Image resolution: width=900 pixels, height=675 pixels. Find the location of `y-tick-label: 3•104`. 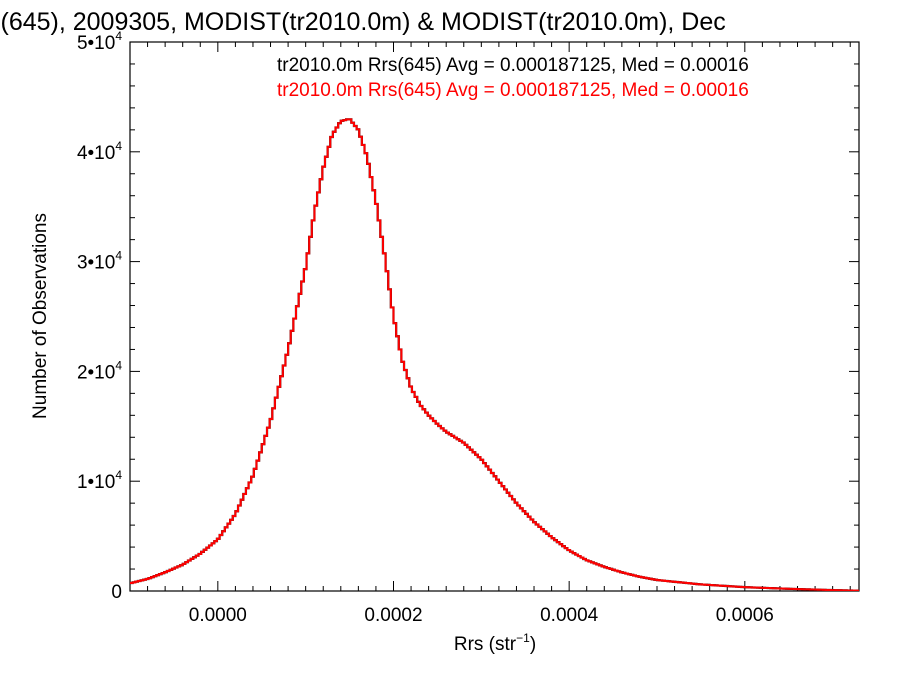

y-tick-label: 3•104 is located at coordinates (99, 261).